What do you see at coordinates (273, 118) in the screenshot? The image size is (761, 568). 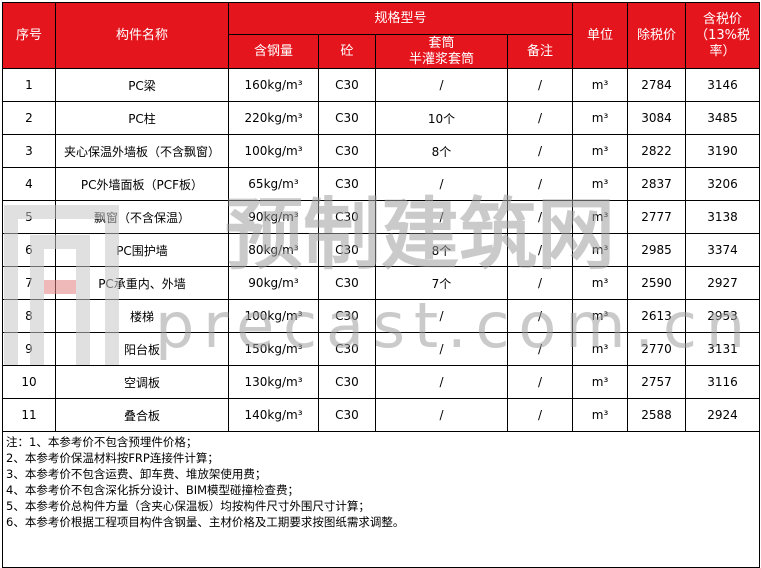 I see `table-cell: 220kg/m³` at bounding box center [273, 118].